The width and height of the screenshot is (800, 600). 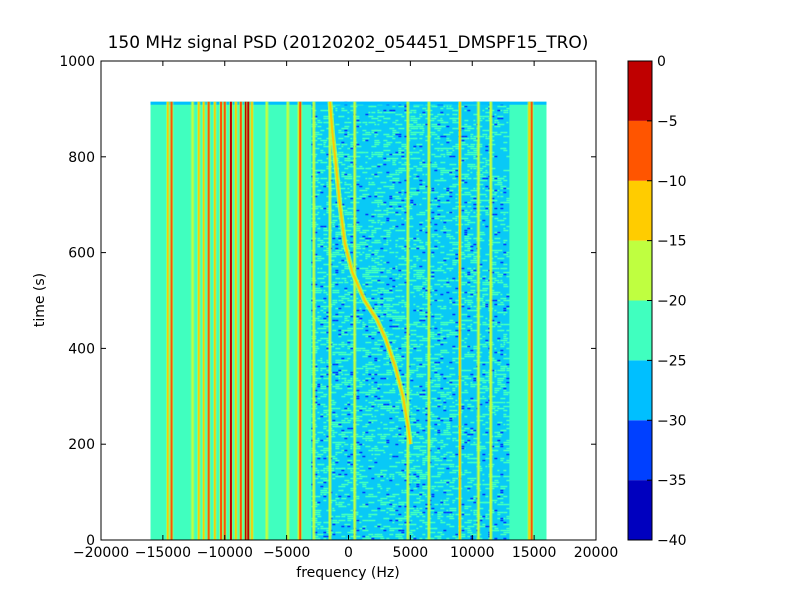 I want to click on colorbar-tick-label: −5, so click(x=667, y=122).